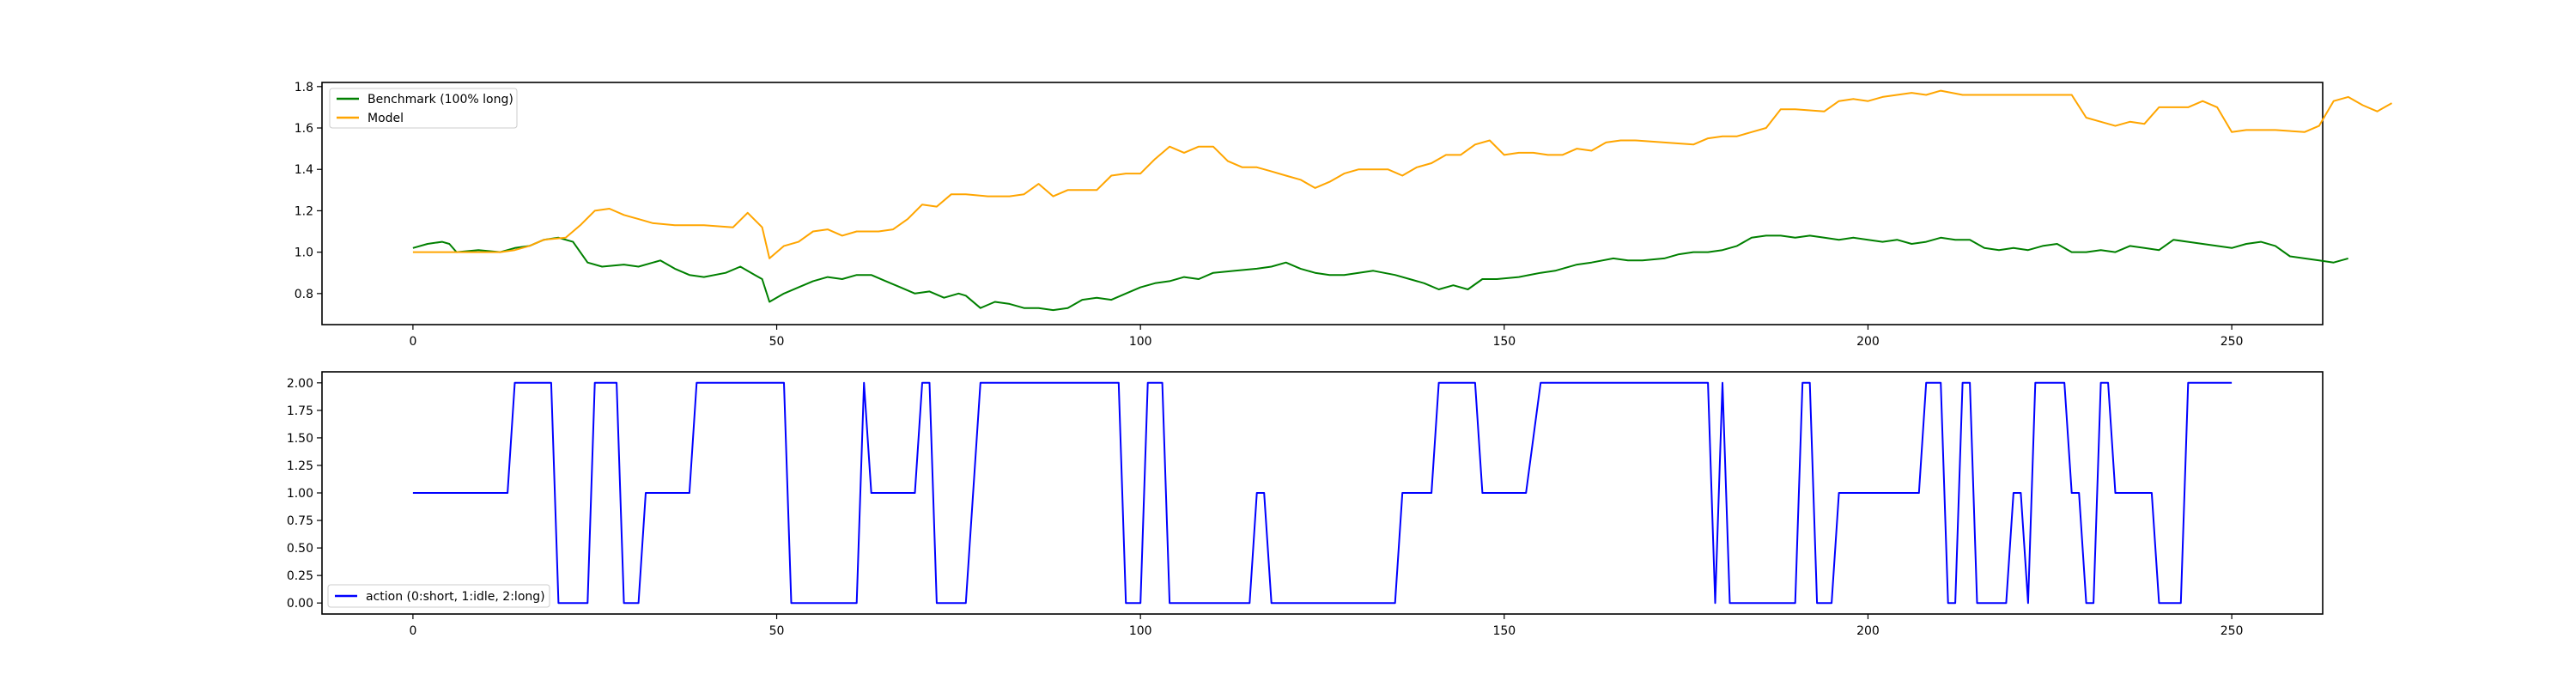 The height and width of the screenshot is (687, 2576). Describe the element at coordinates (2232, 342) in the screenshot. I see `top-xtick-label: 250` at that location.